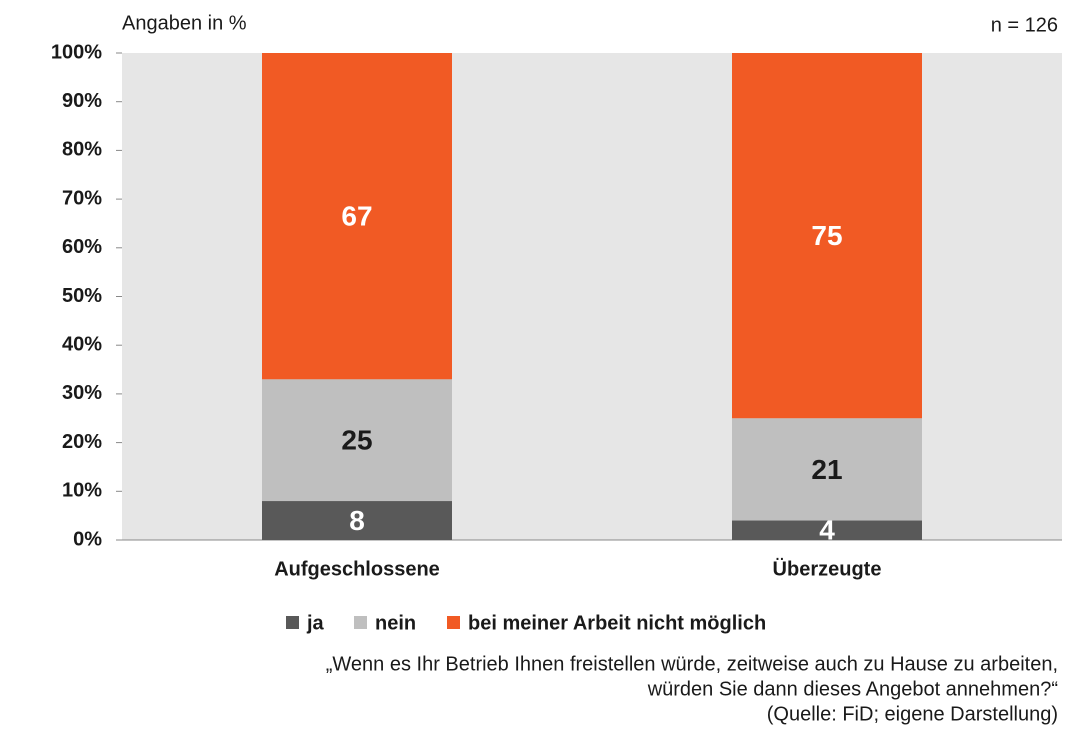 The height and width of the screenshot is (738, 1087). Describe the element at coordinates (395, 623) in the screenshot. I see `legend-label: nein` at that location.